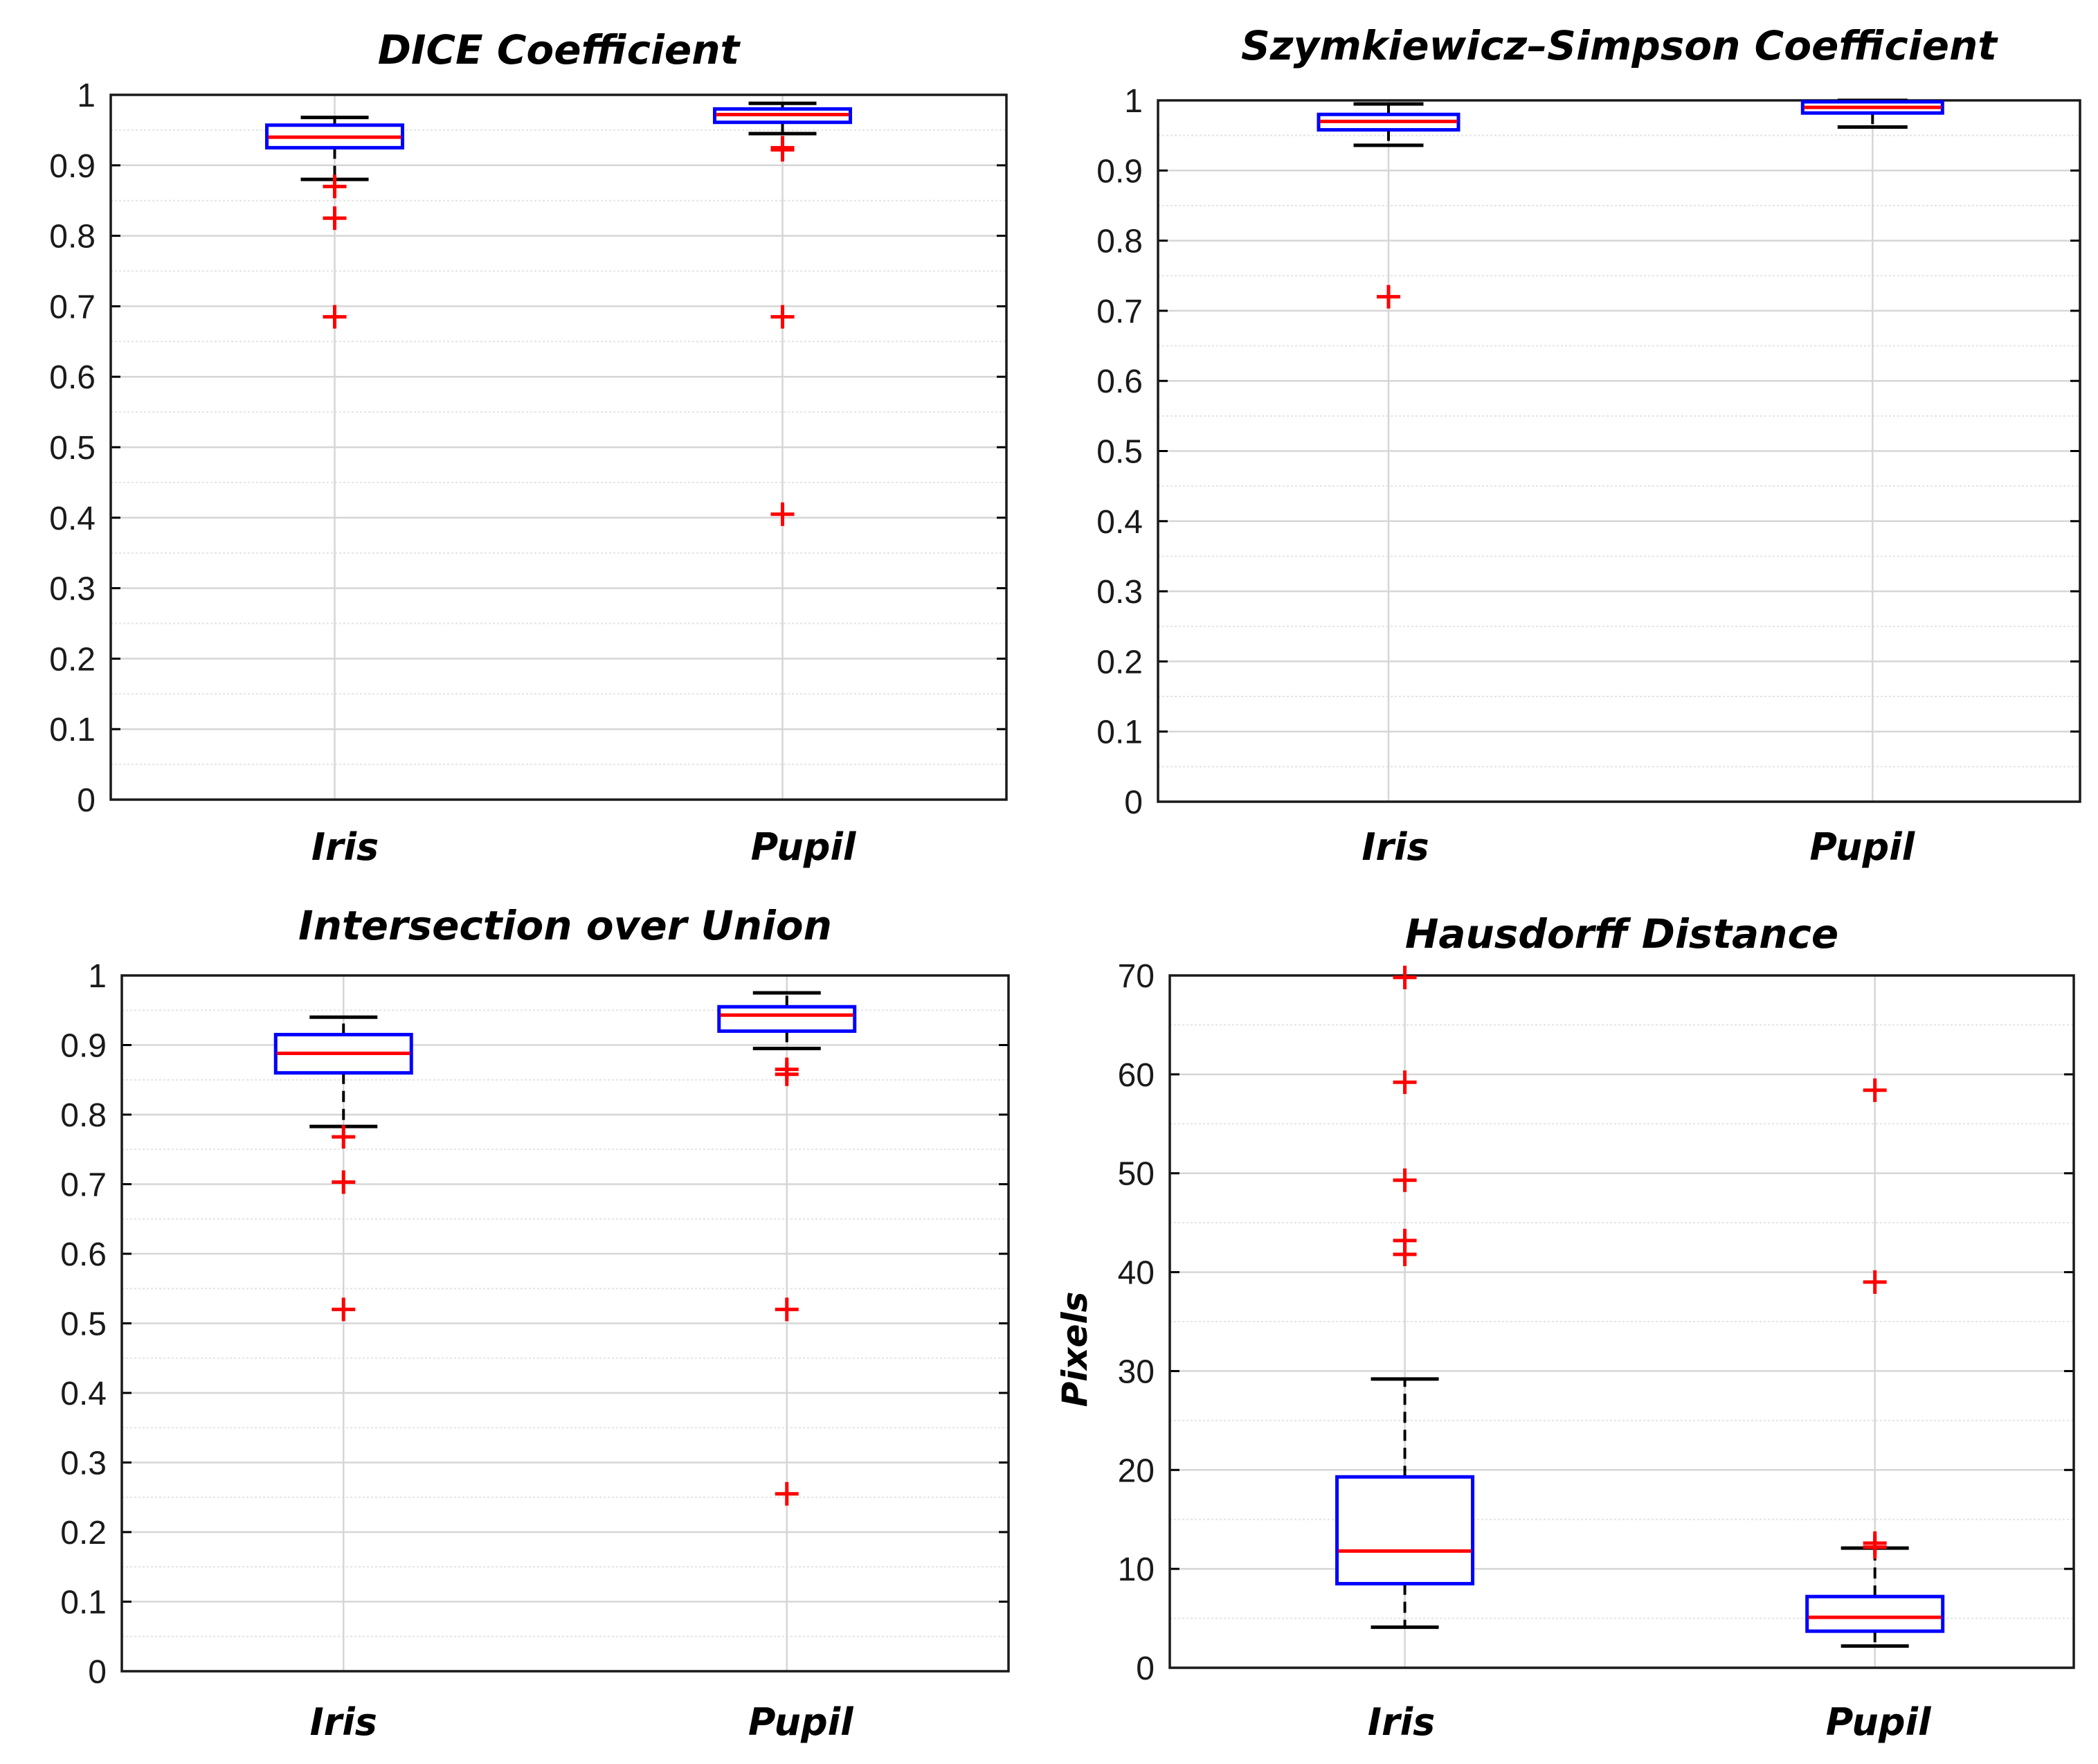  I want to click on y-tick-label: 70, so click(1136, 976).